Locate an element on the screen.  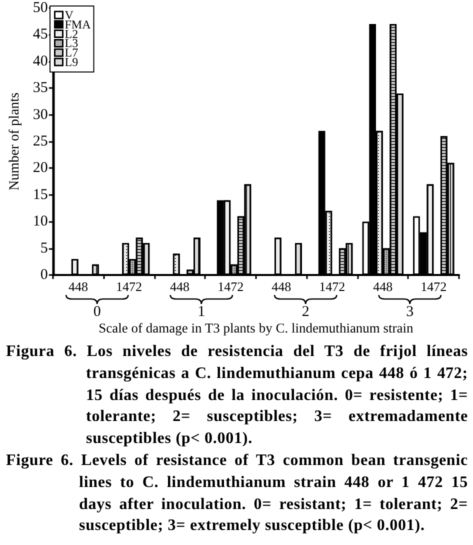
y-axis-title: Number of plants is located at coordinates (15, 141).